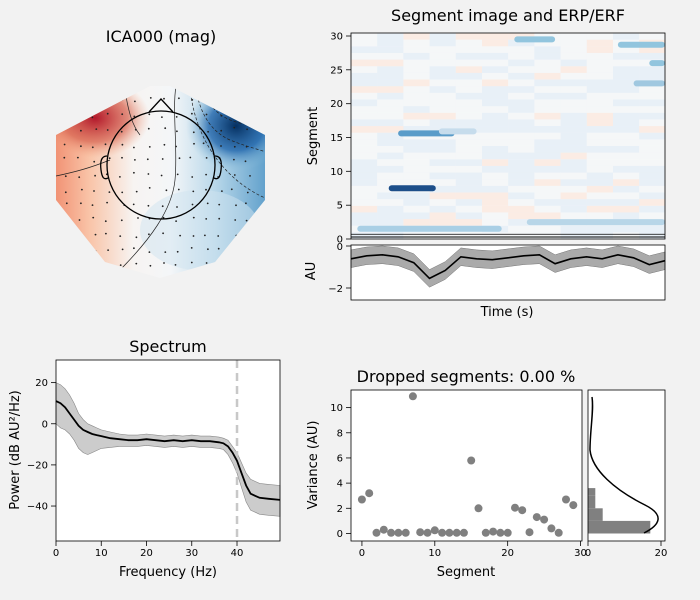  I want to click on scatter-ytick-label: 0, so click(340, 534).